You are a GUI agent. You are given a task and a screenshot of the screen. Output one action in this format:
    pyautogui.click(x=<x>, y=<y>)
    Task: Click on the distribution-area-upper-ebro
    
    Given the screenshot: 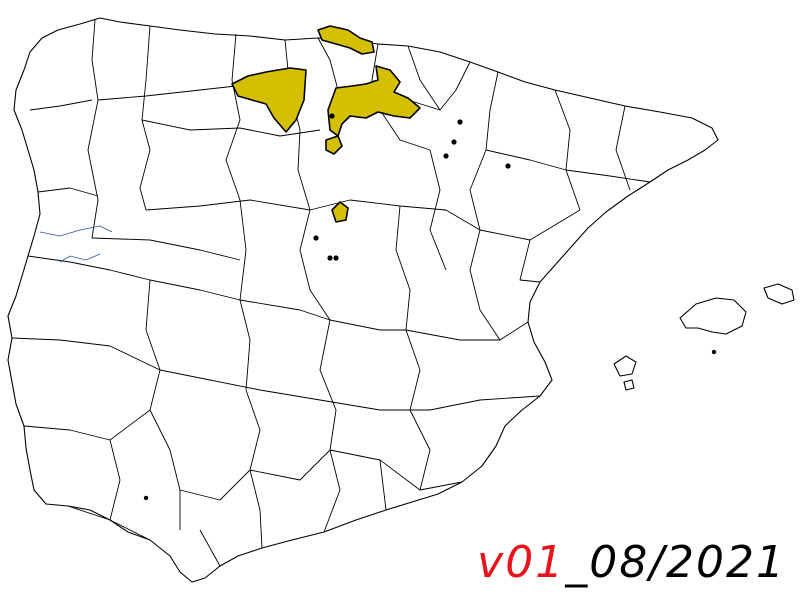 What is the action you would take?
    pyautogui.click(x=374, y=101)
    